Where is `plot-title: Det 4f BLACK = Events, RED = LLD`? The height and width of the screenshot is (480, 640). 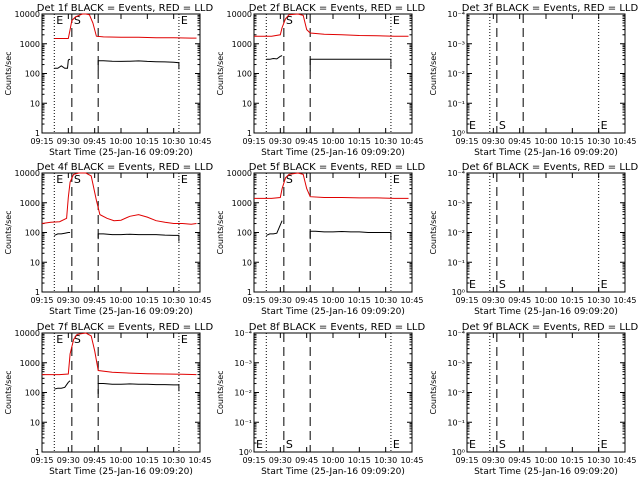 plot-title: Det 4f BLACK = Events, RED = LLD is located at coordinates (125, 167).